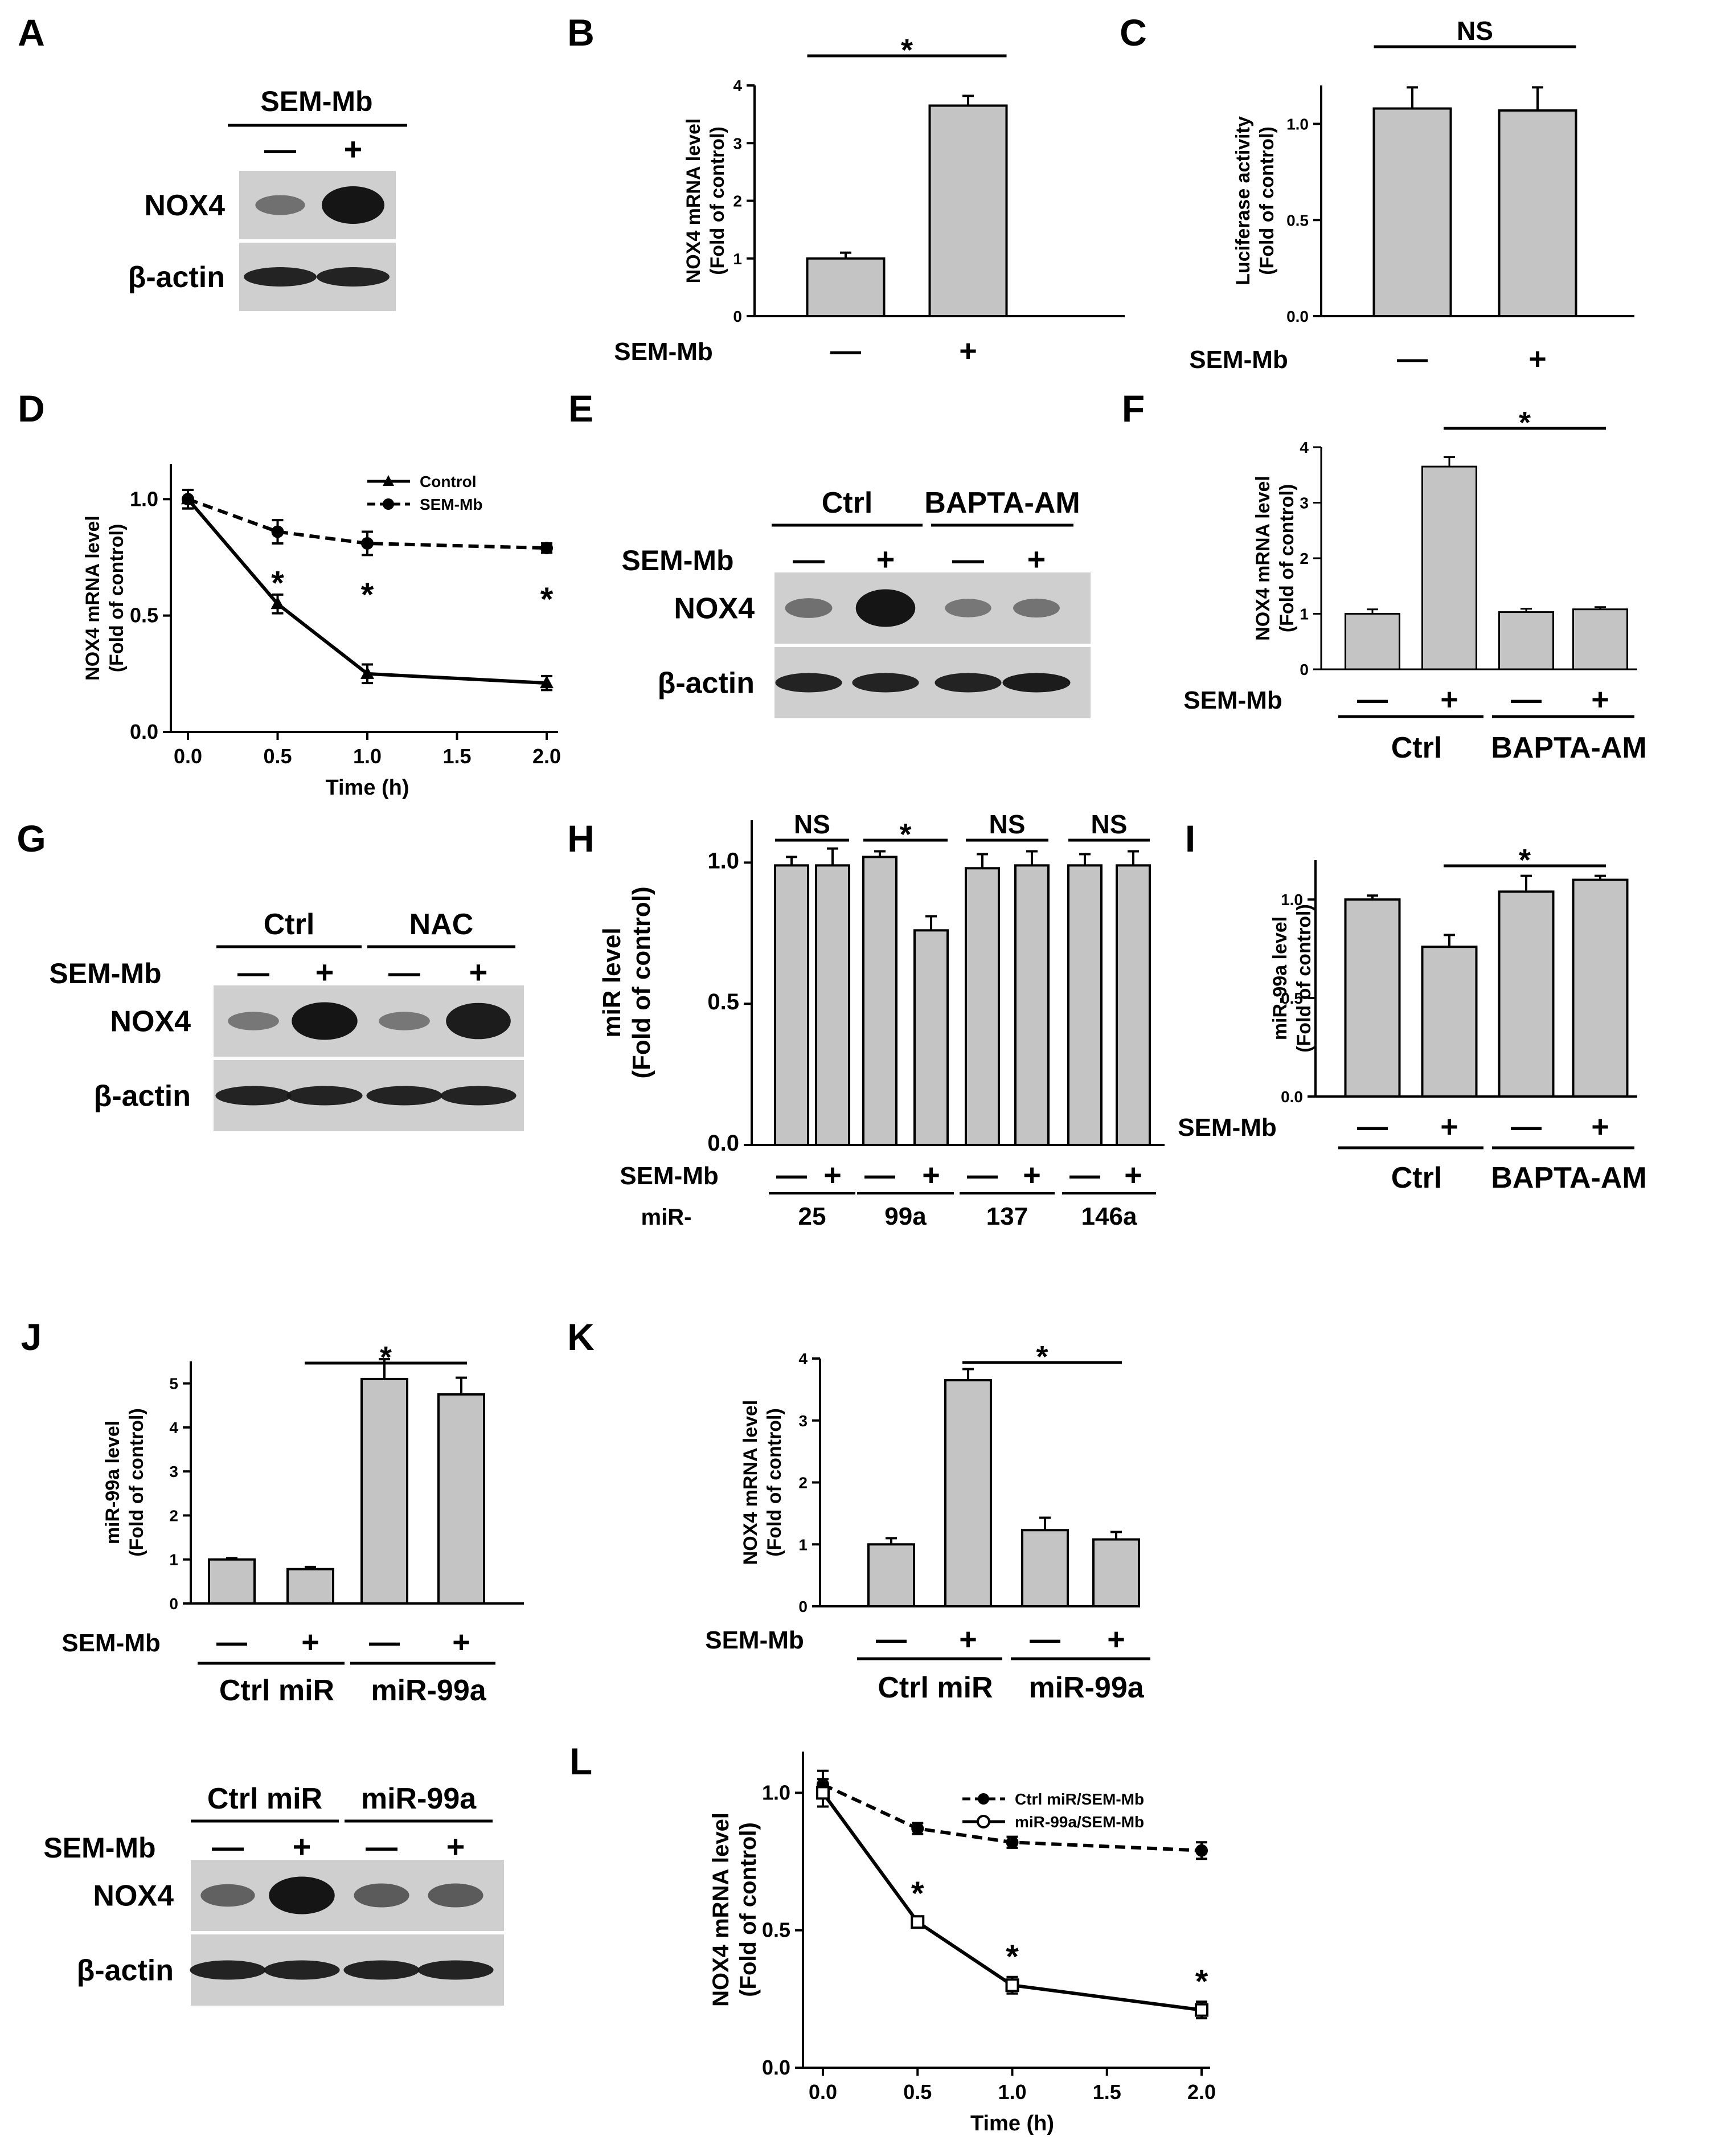 This screenshot has height=2156, width=1709. Describe the element at coordinates (1002, 502) in the screenshot. I see `blot-group-e-1: BAPTA-AM` at that location.